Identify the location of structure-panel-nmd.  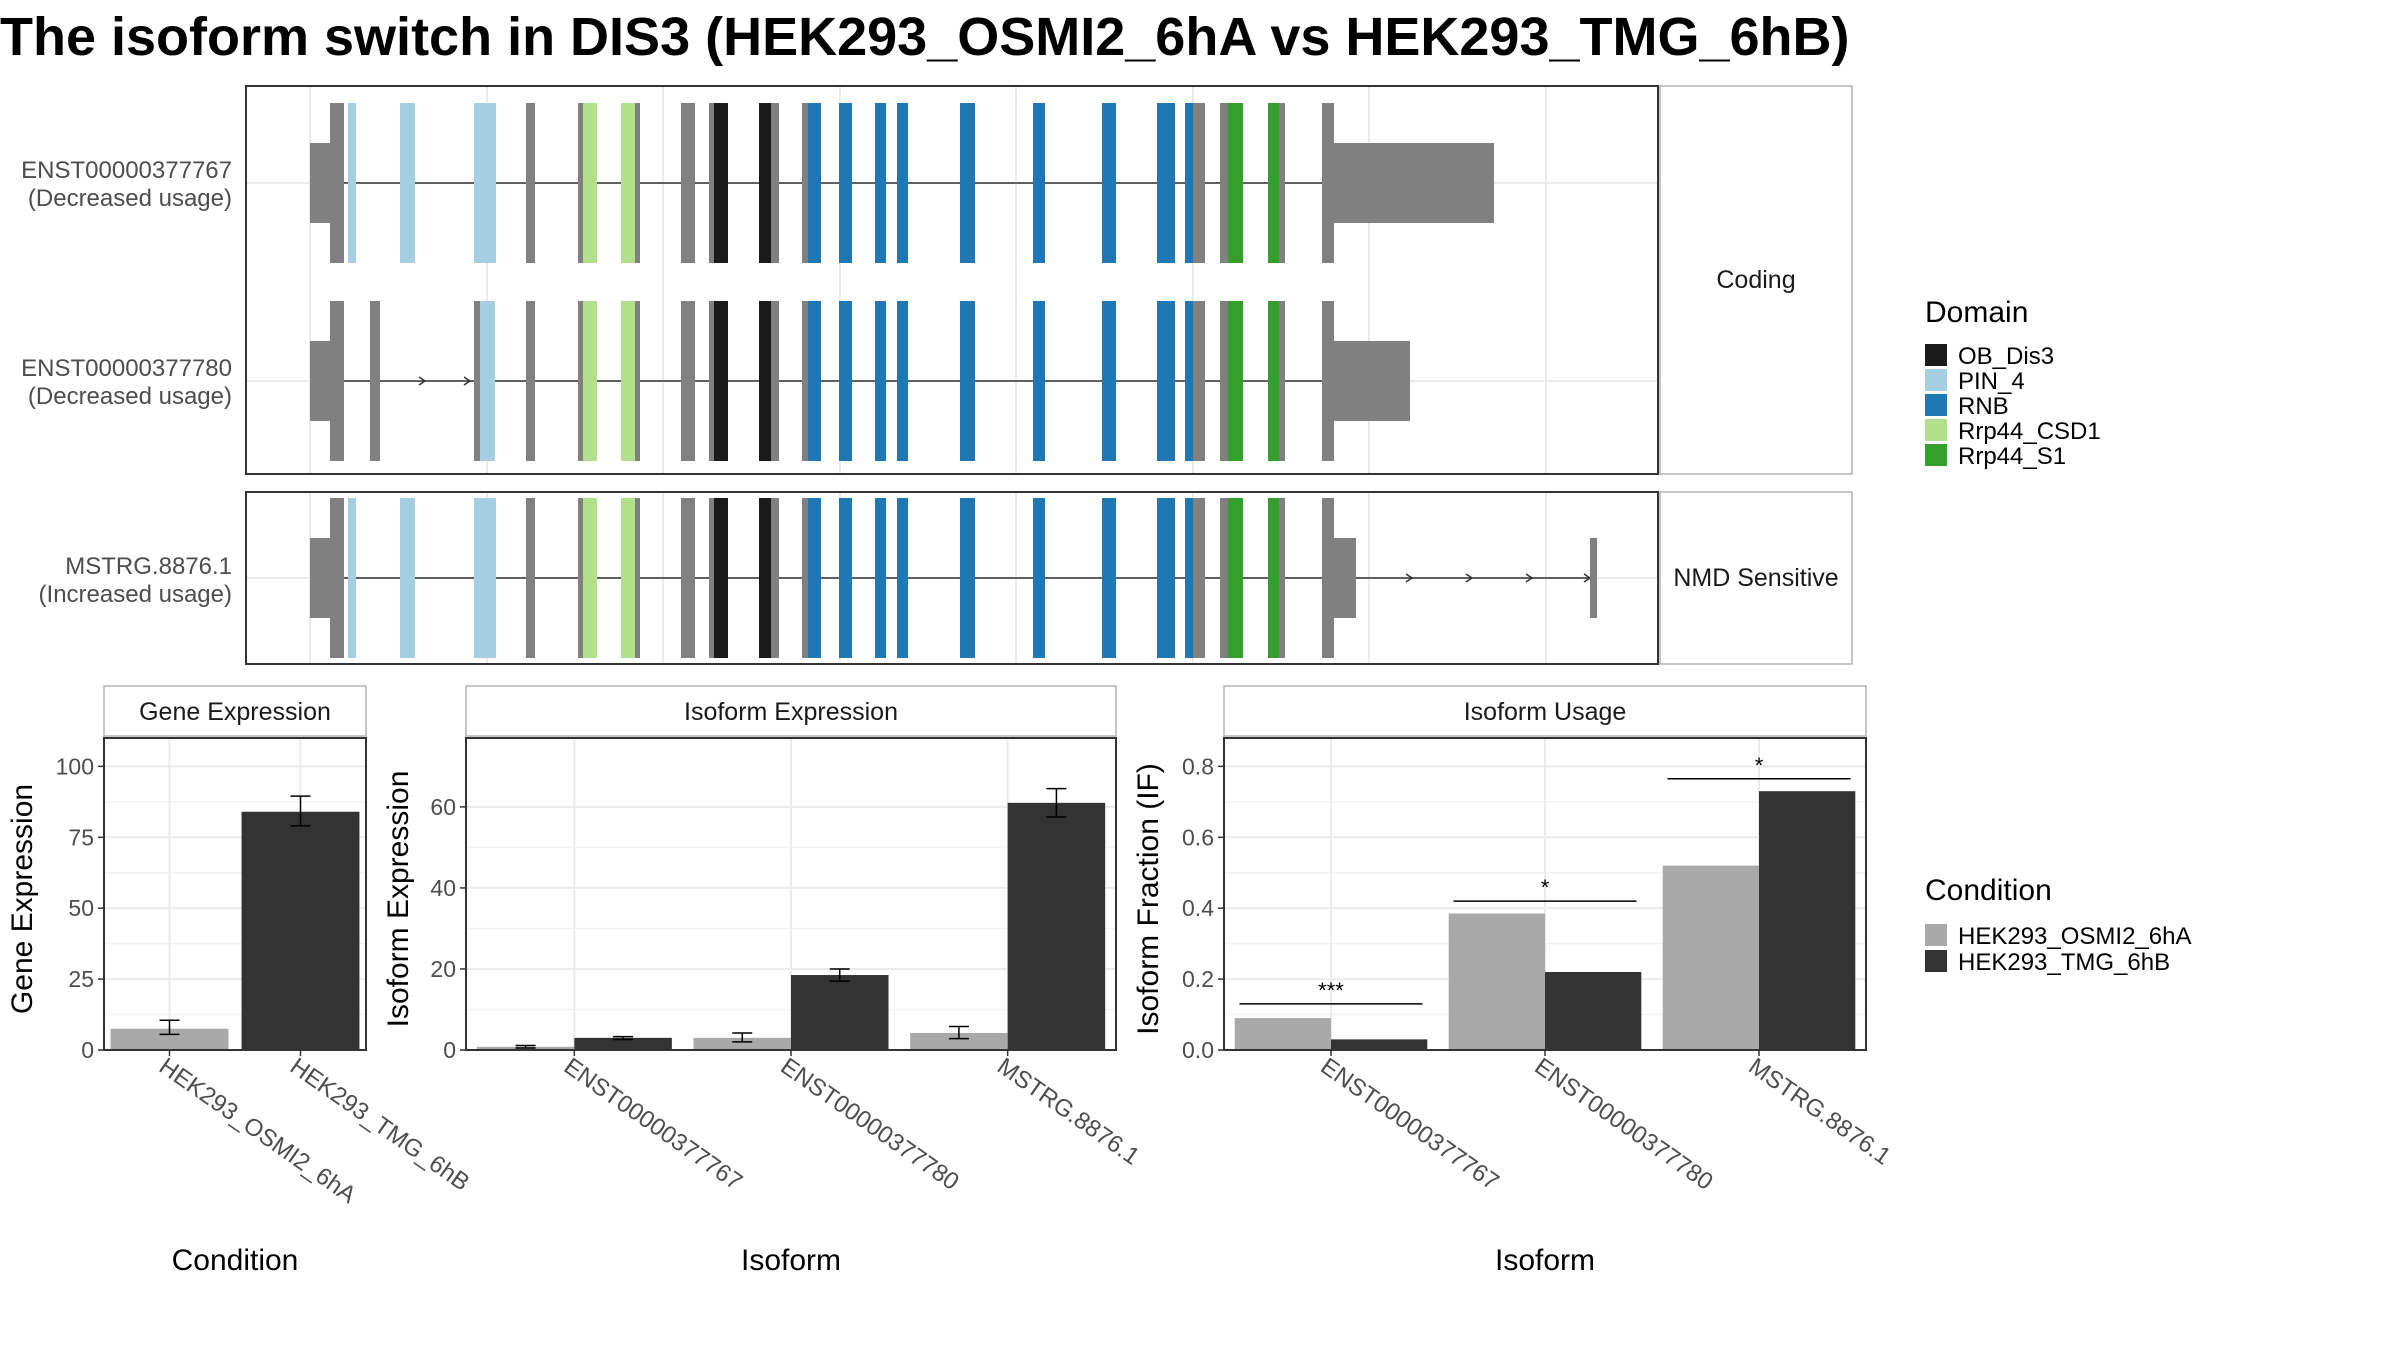
(952, 578).